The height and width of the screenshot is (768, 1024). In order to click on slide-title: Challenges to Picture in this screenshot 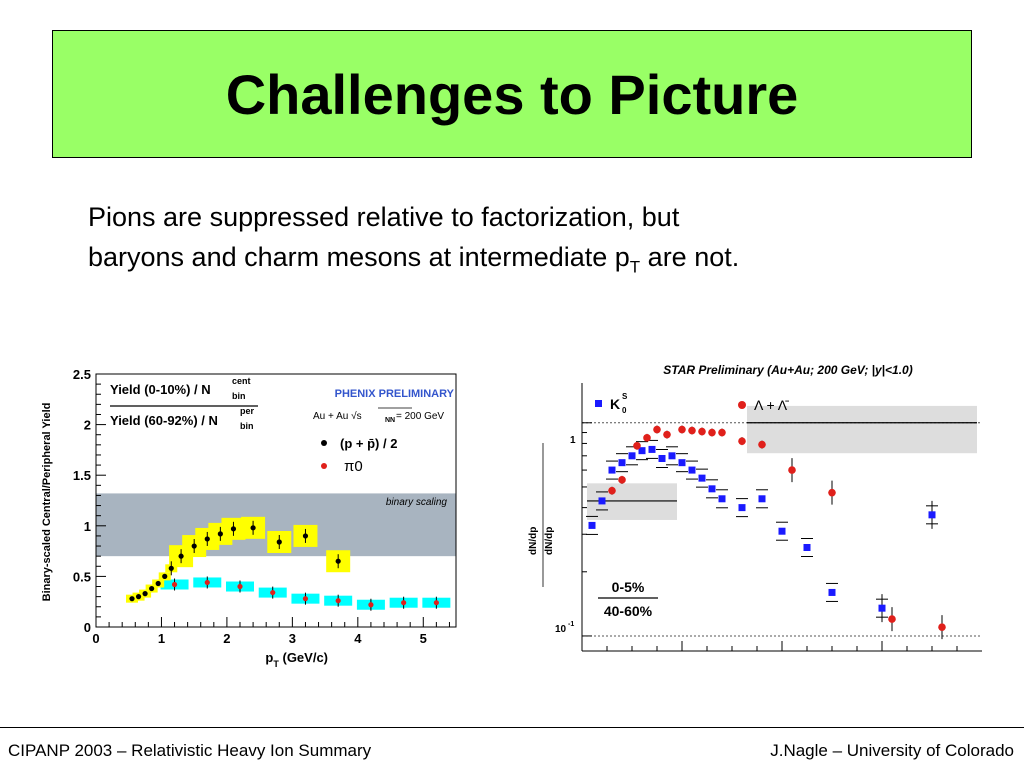, I will do `click(512, 94)`.